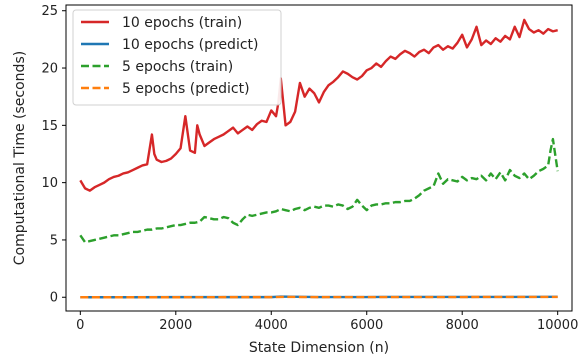  Describe the element at coordinates (271, 325) in the screenshot. I see `x-tick-label: 4000` at that location.